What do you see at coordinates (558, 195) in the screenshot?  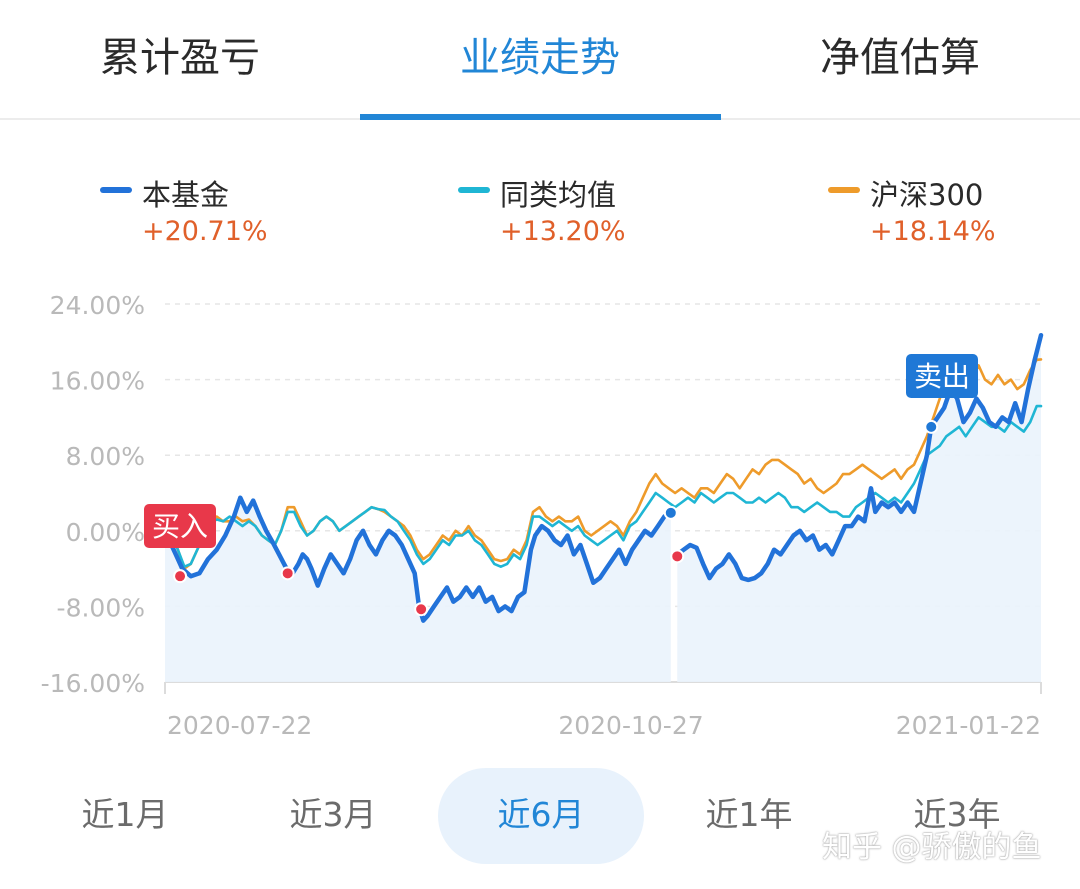 I see `legend-name-peer-average: 同类均值` at bounding box center [558, 195].